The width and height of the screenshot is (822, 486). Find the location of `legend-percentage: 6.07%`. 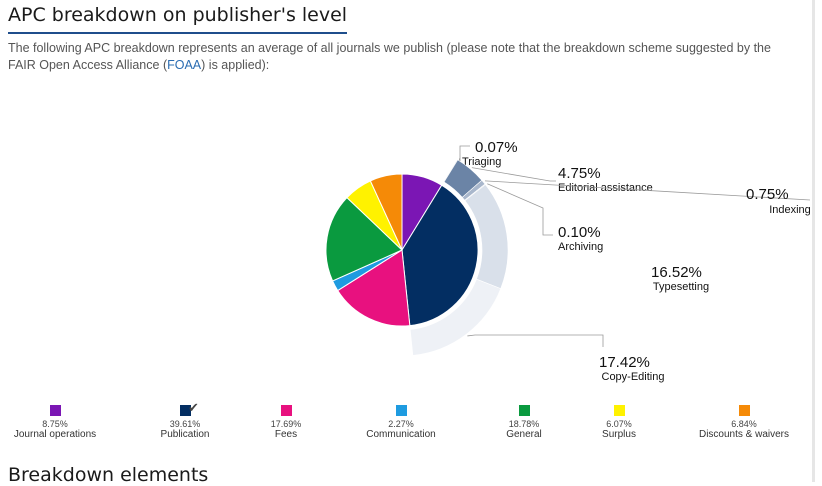

legend-percentage: 6.07% is located at coordinates (619, 424).